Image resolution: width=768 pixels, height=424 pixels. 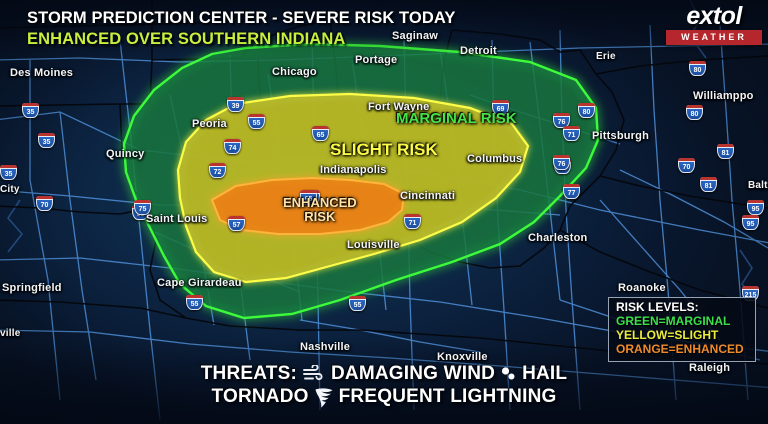 What do you see at coordinates (447, 396) in the screenshot?
I see `threat-frequent-lightning: FREQUENT LIGHTNING` at bounding box center [447, 396].